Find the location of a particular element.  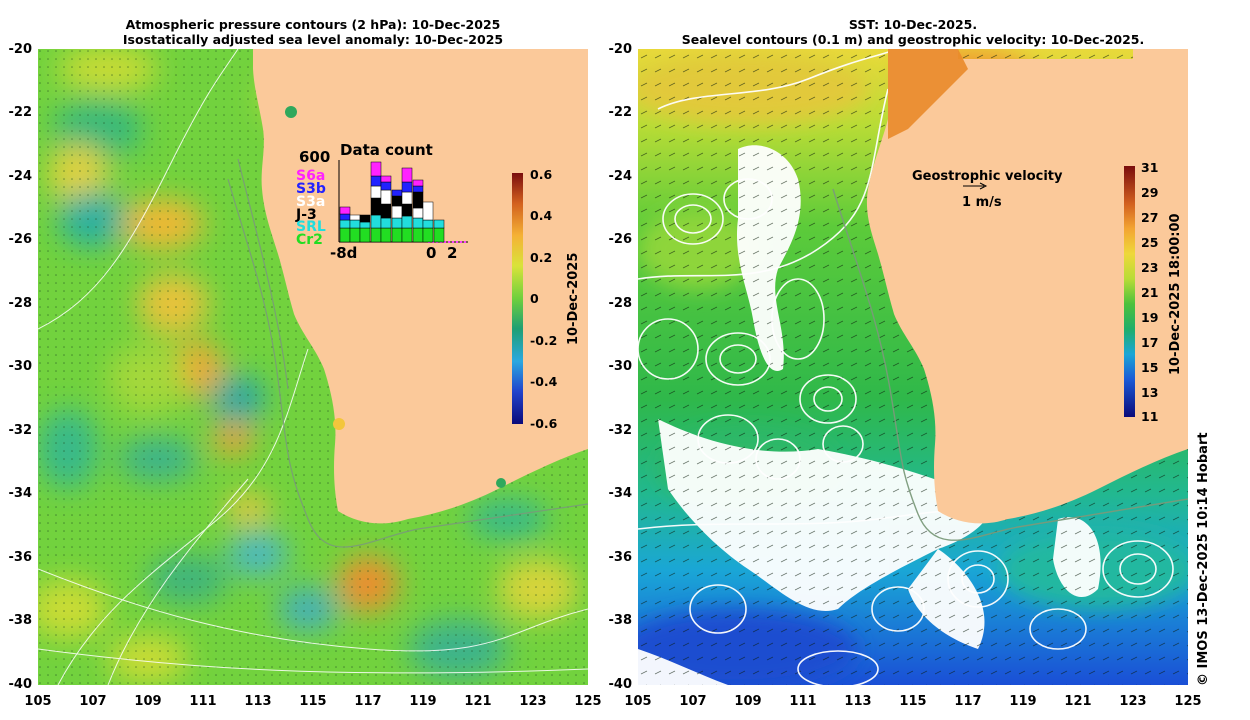

left-xtick: 123 is located at coordinates (533, 701).